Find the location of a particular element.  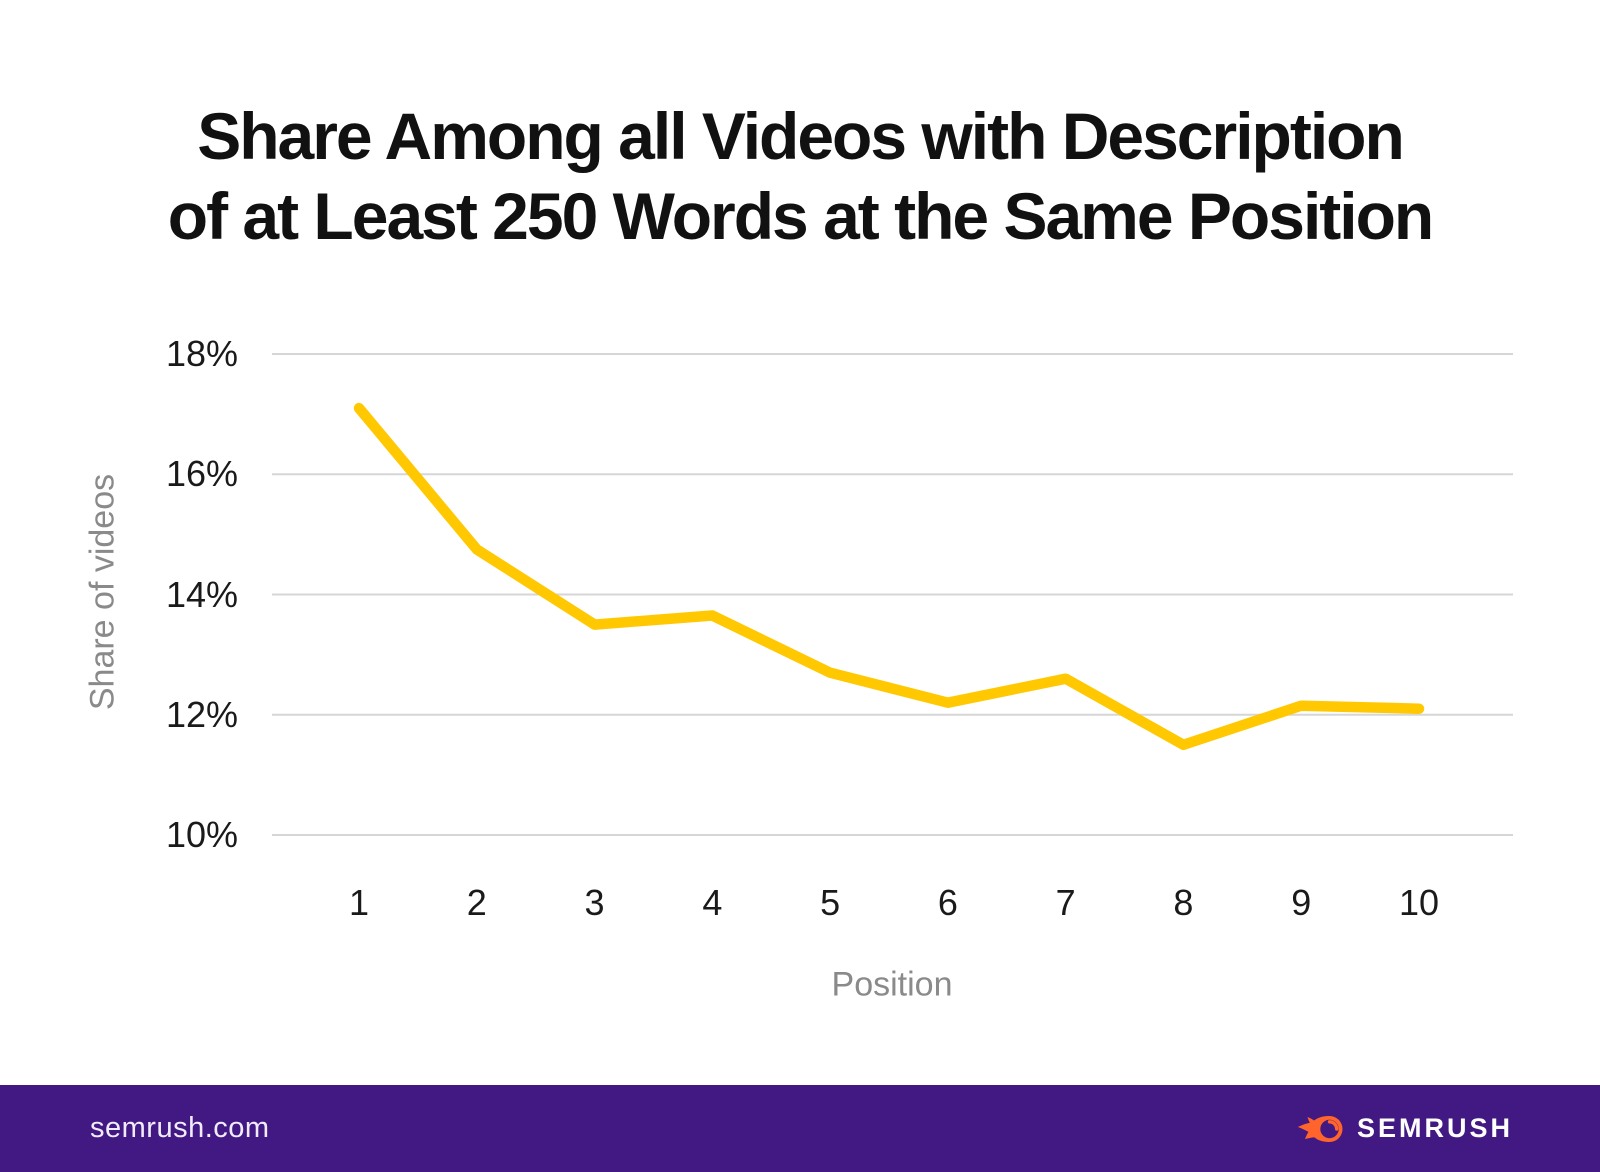

footer-bar: semrush.com SEMRUSH is located at coordinates (800, 1128).